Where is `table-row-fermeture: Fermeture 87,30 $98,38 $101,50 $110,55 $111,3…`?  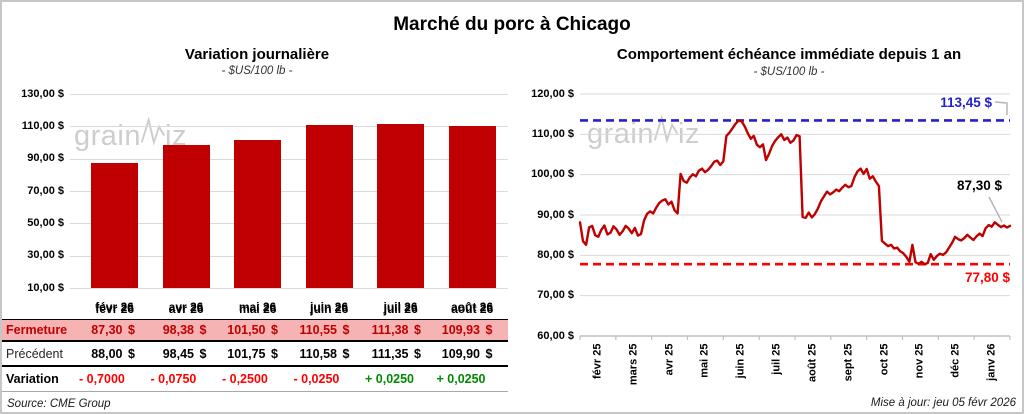 table-row-fermeture: Fermeture 87,30 $98,38 $101,50 $110,55 $111,3… is located at coordinates (255, 330).